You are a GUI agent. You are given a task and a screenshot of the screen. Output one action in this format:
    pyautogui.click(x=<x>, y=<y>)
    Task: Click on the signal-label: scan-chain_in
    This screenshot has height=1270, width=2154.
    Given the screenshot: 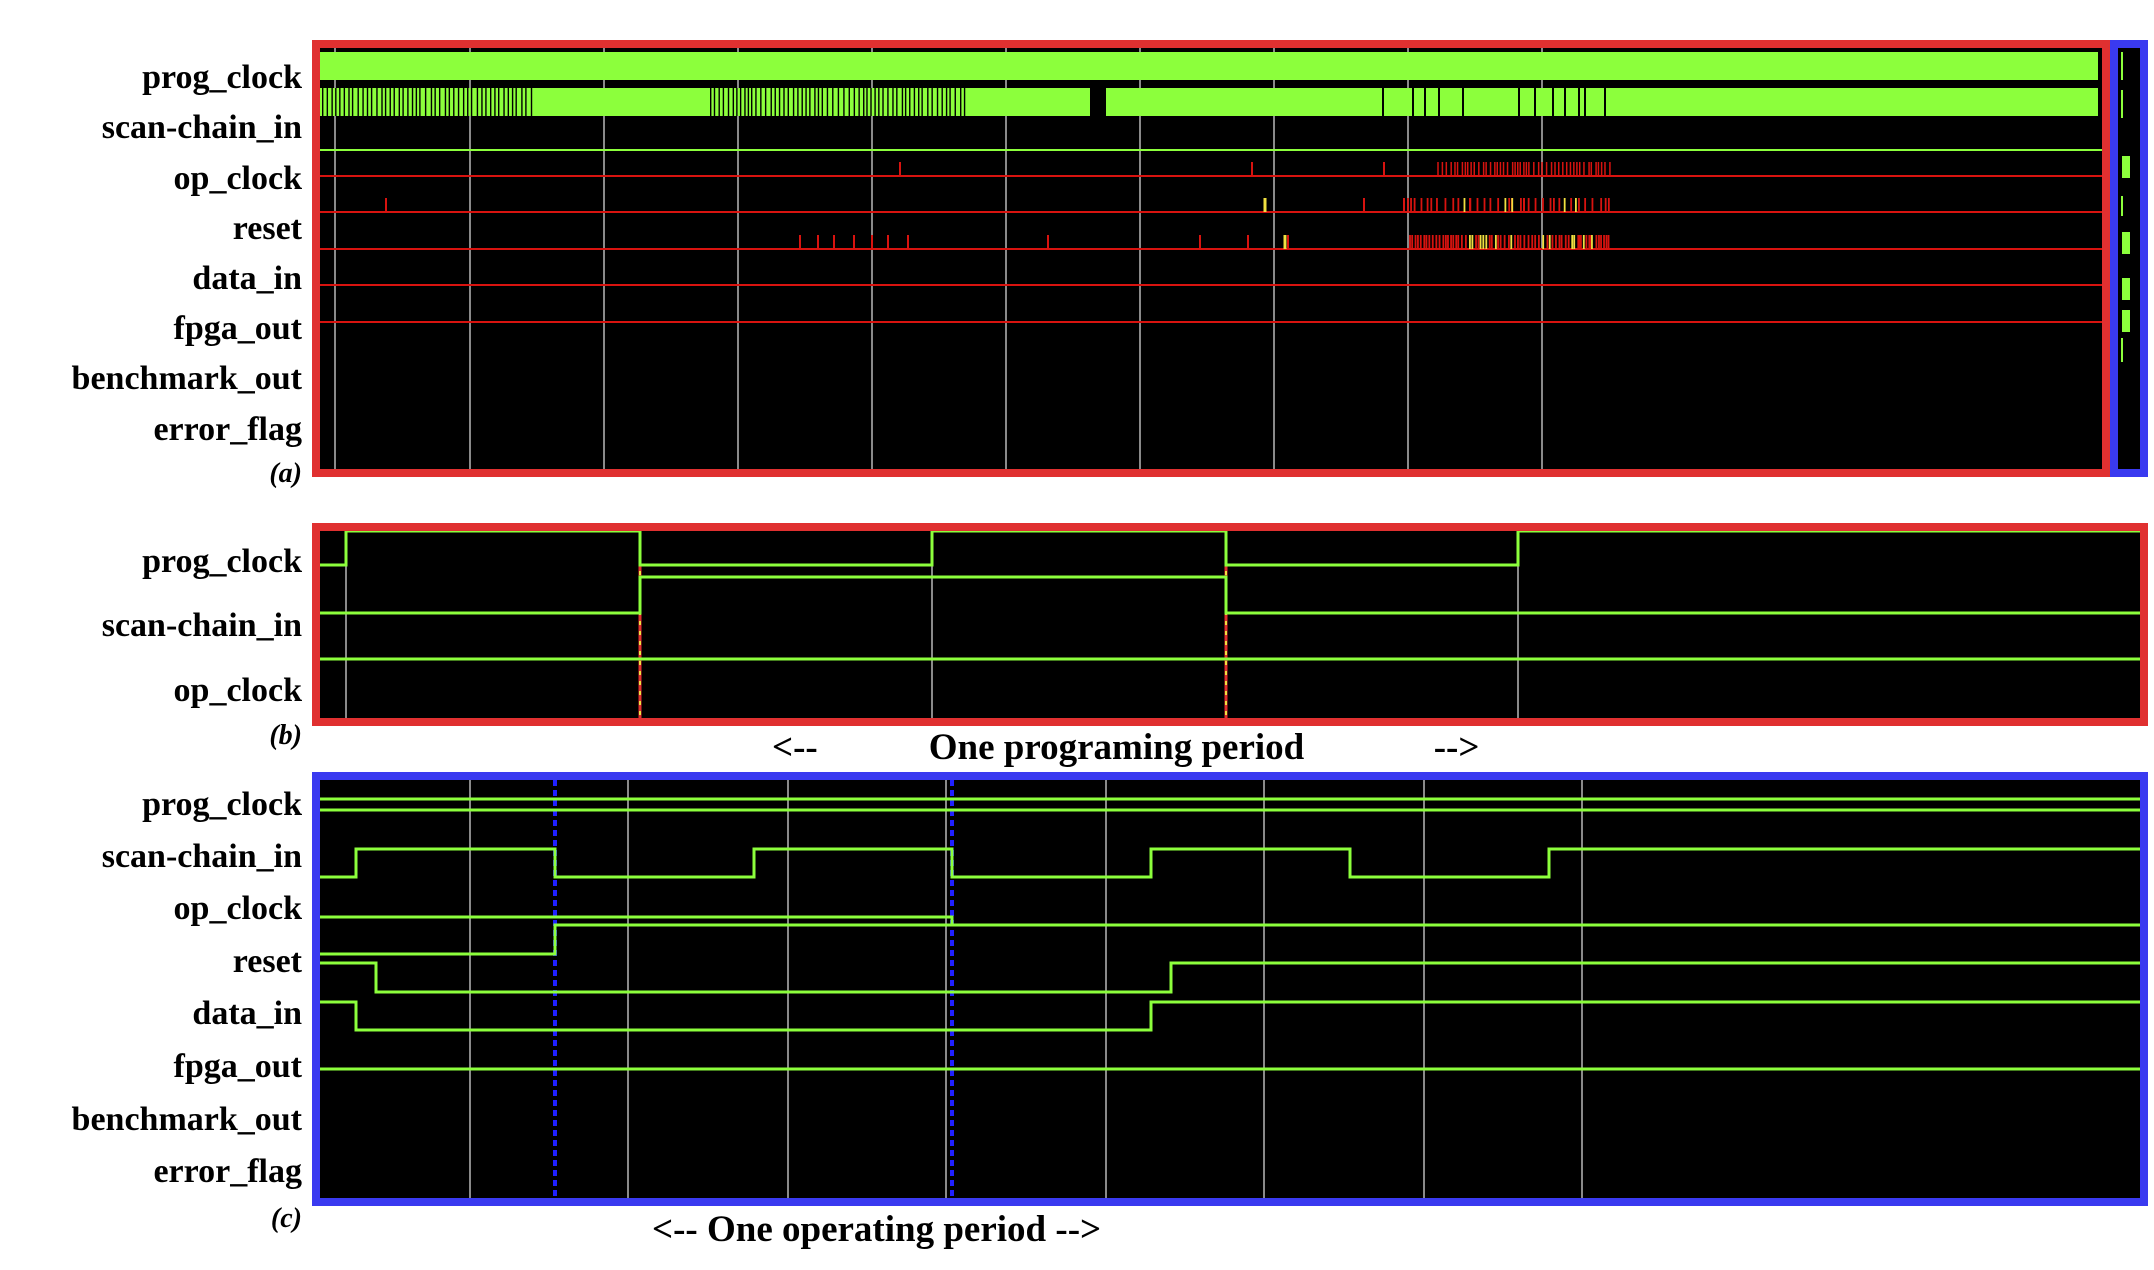 What is the action you would take?
    pyautogui.click(x=201, y=625)
    